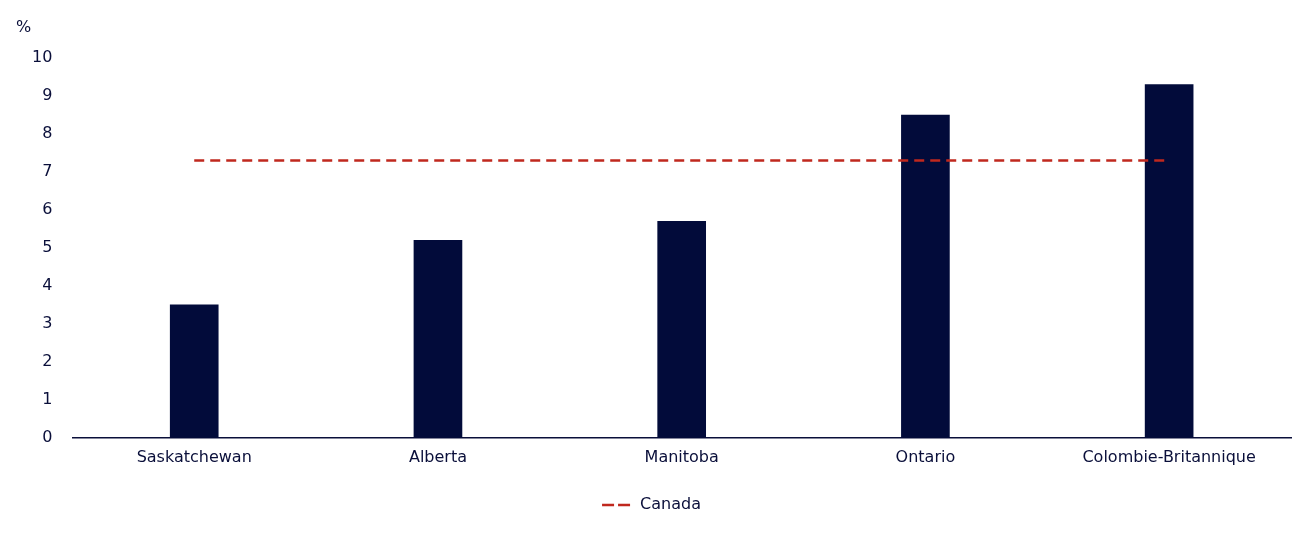 The image size is (1301, 541). What do you see at coordinates (47, 95) in the screenshot?
I see `y-tick-label: 9` at bounding box center [47, 95].